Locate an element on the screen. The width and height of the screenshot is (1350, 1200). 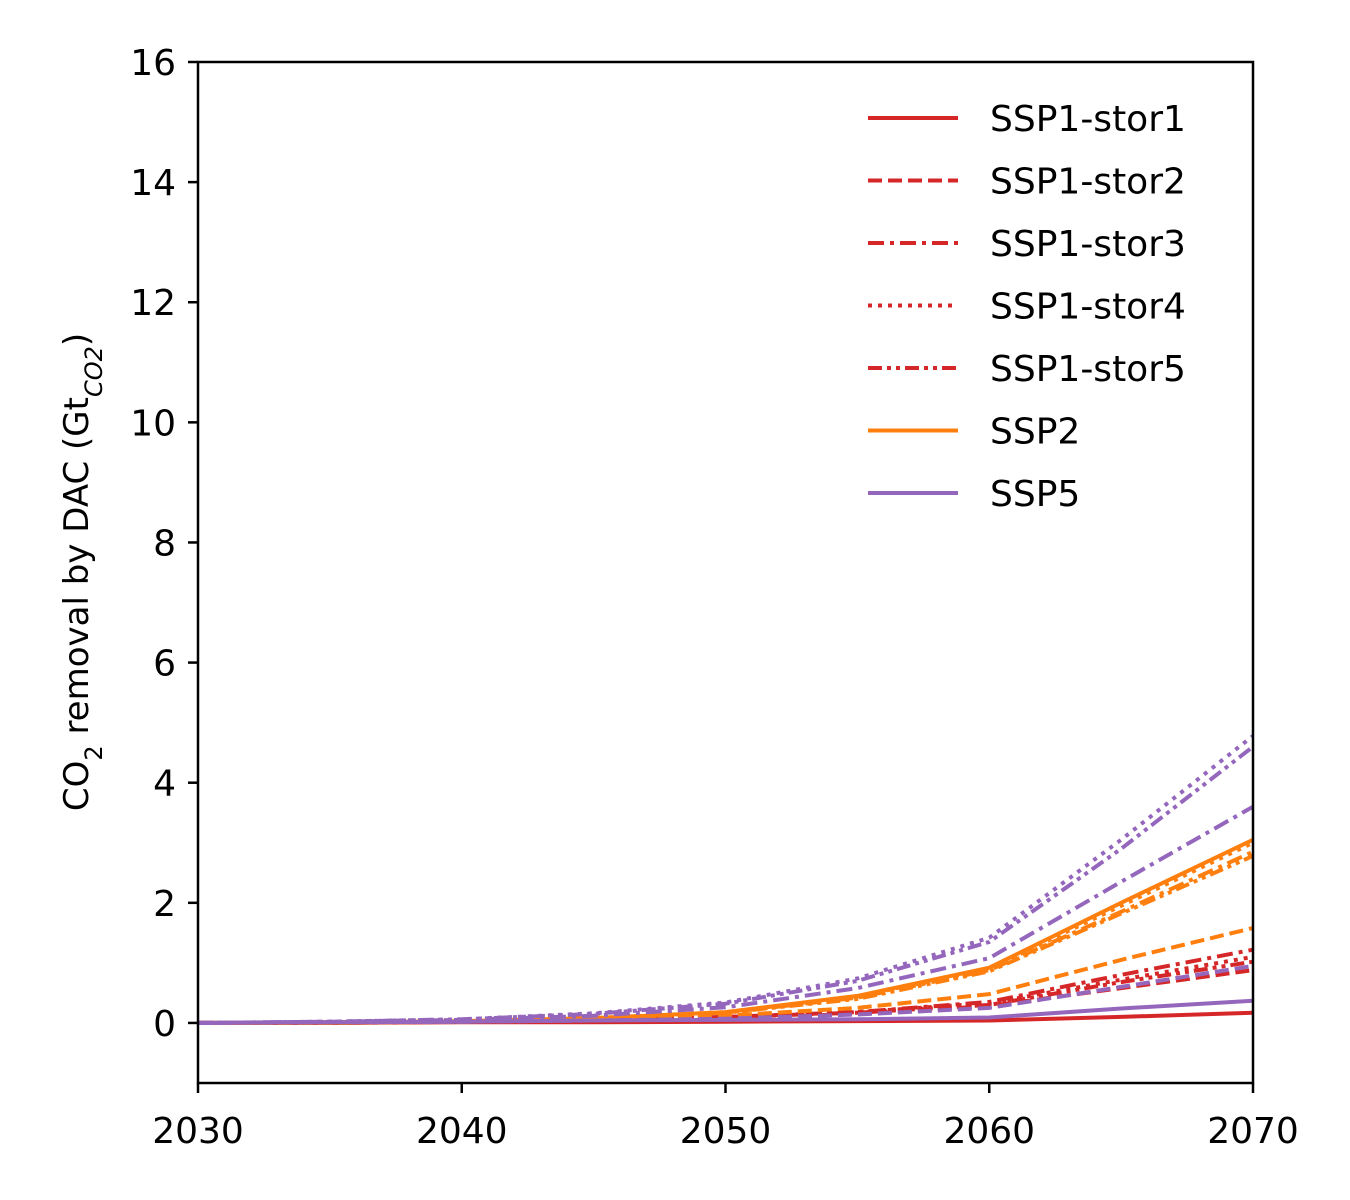
x-ticks: 2030 2040 2050 2060 2070 is located at coordinates (725, 1117).